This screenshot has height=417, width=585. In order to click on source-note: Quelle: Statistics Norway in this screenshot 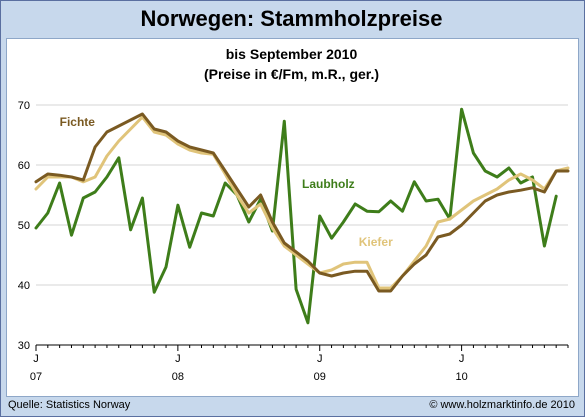, I will do `click(69, 405)`.